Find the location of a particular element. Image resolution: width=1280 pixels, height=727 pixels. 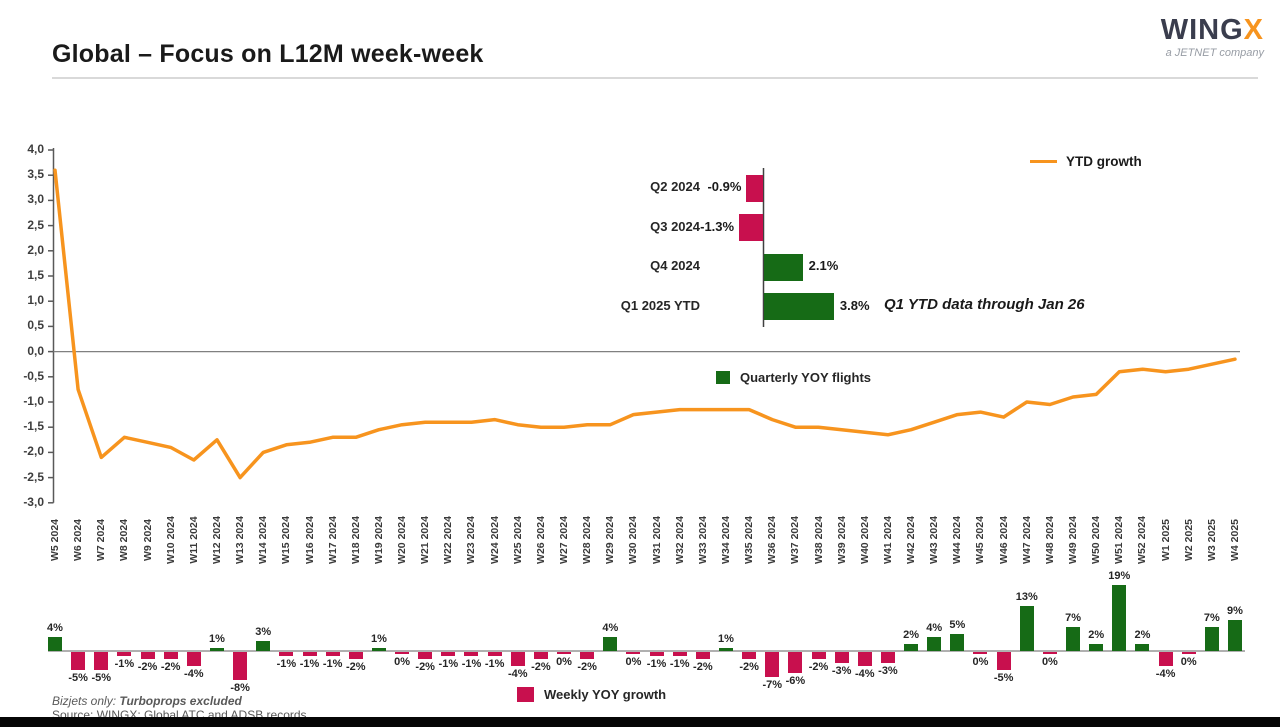

ytd-legend-label: YTD growth is located at coordinates (1104, 161).